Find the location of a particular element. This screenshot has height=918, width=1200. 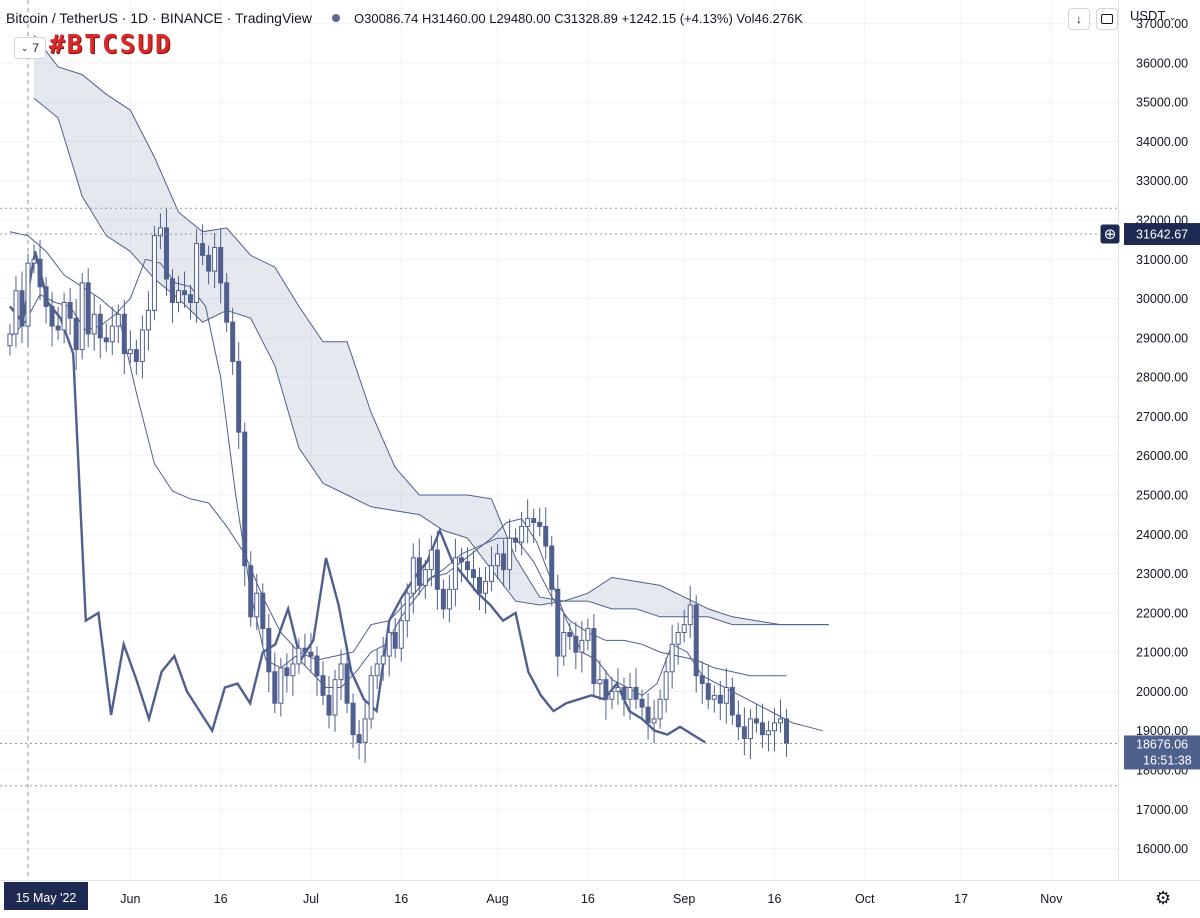

time-axis: 15 May '22 Jun 16 Jul 16 Aug 16 Sep 16 Oct 17 Nov is located at coordinates (600, 895).